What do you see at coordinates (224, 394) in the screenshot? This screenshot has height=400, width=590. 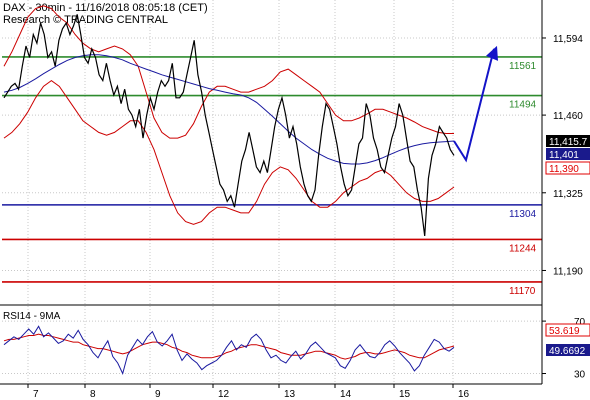 I see `x-tick-label: 12` at bounding box center [224, 394].